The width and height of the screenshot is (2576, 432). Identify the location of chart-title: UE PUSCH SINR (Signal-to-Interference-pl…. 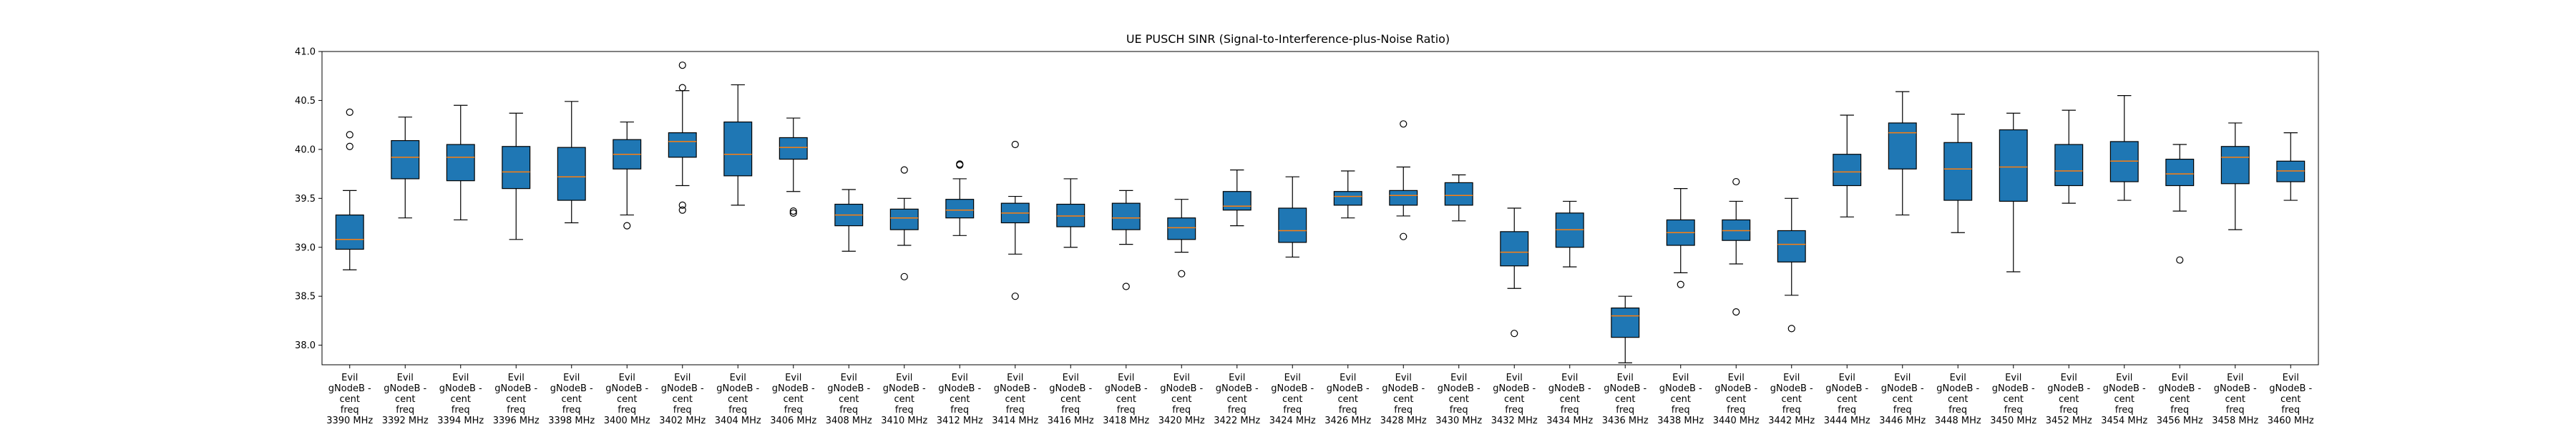
(1288, 39).